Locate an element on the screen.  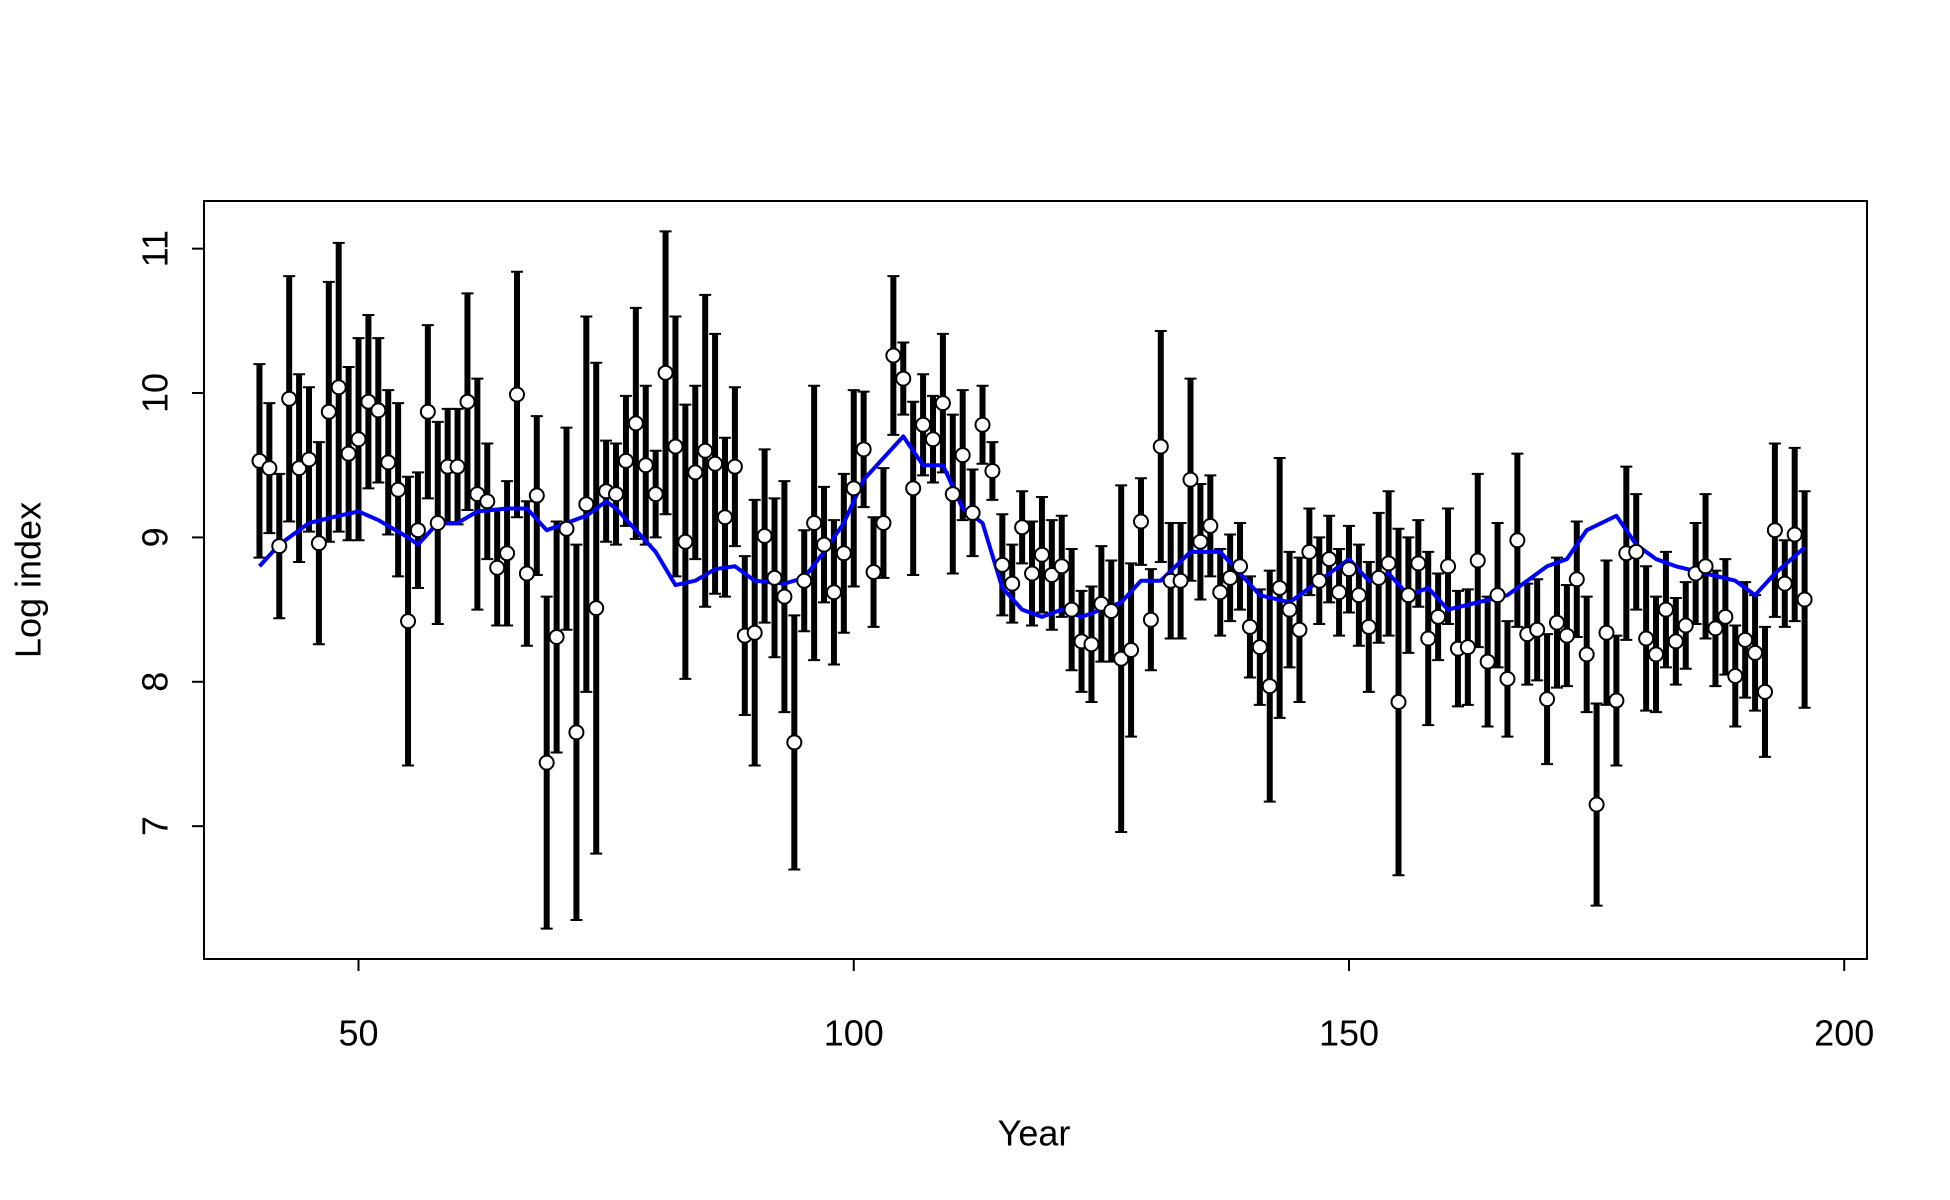
y-tick-label: 7 is located at coordinates (155, 826).